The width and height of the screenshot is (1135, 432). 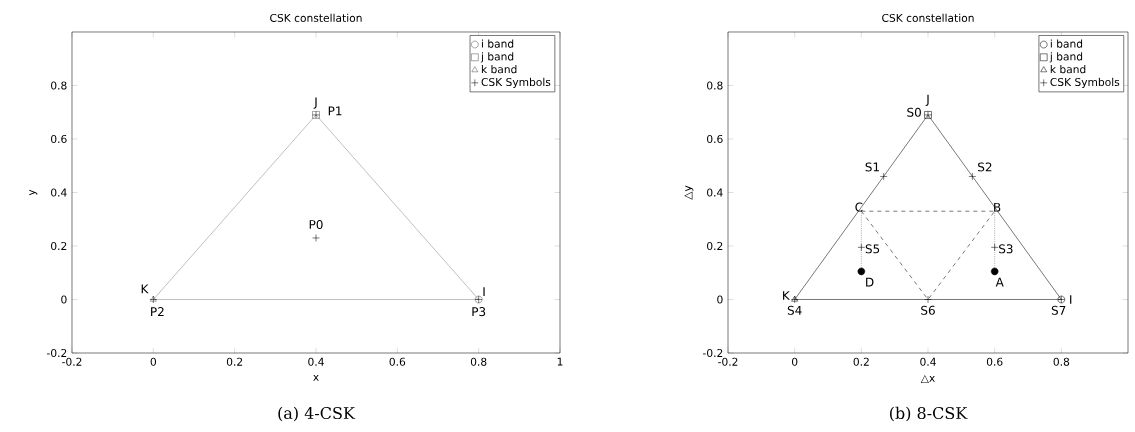 I want to click on x-axis-title: x, so click(x=316, y=377).